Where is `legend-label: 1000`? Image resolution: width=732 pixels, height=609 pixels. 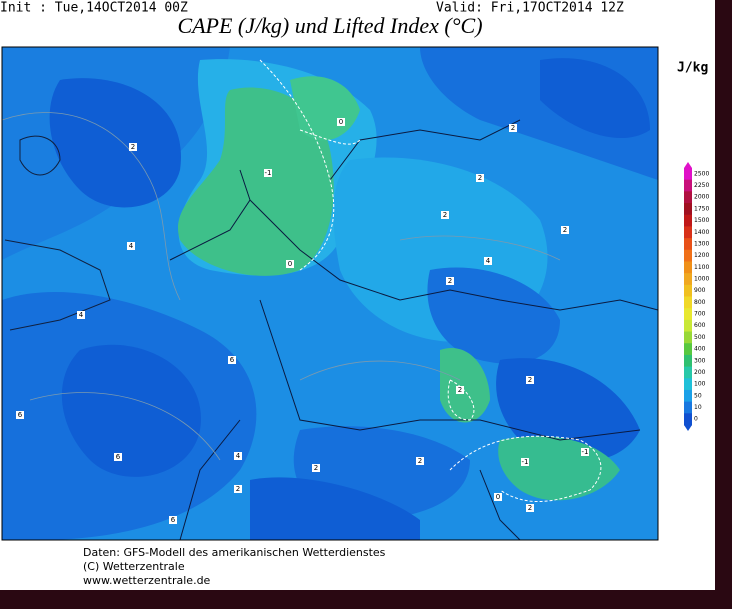
legend-label: 1000 is located at coordinates (701, 278).